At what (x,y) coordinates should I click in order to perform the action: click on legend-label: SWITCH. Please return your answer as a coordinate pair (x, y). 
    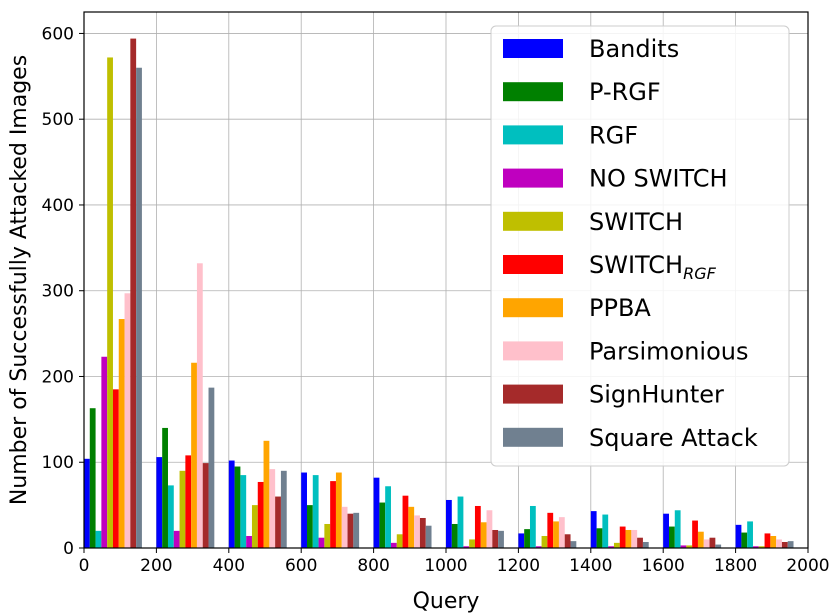
    Looking at the image, I should click on (636, 222).